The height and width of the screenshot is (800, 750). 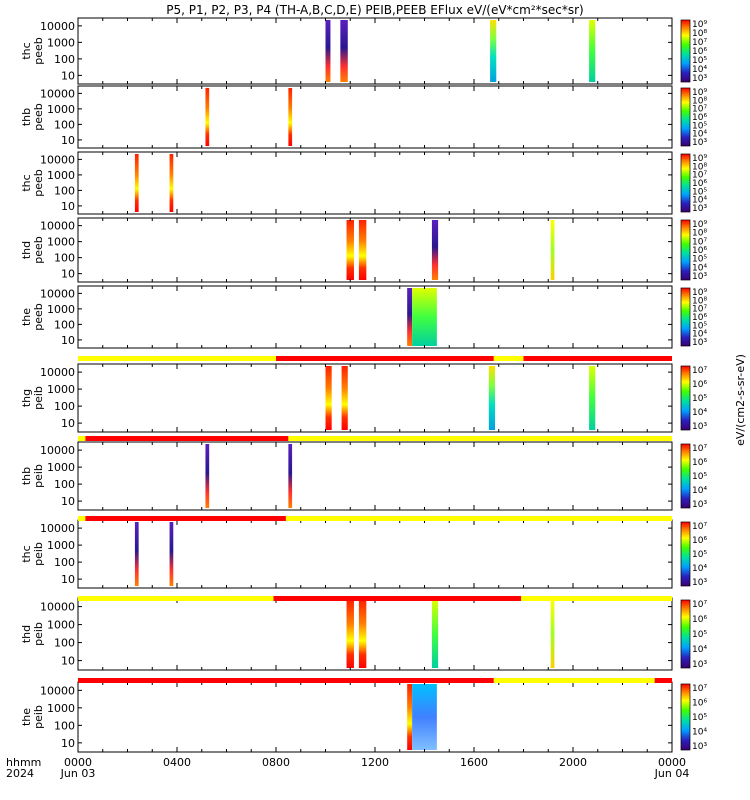 I want to click on y-tick-label: 10, so click(x=68, y=661).